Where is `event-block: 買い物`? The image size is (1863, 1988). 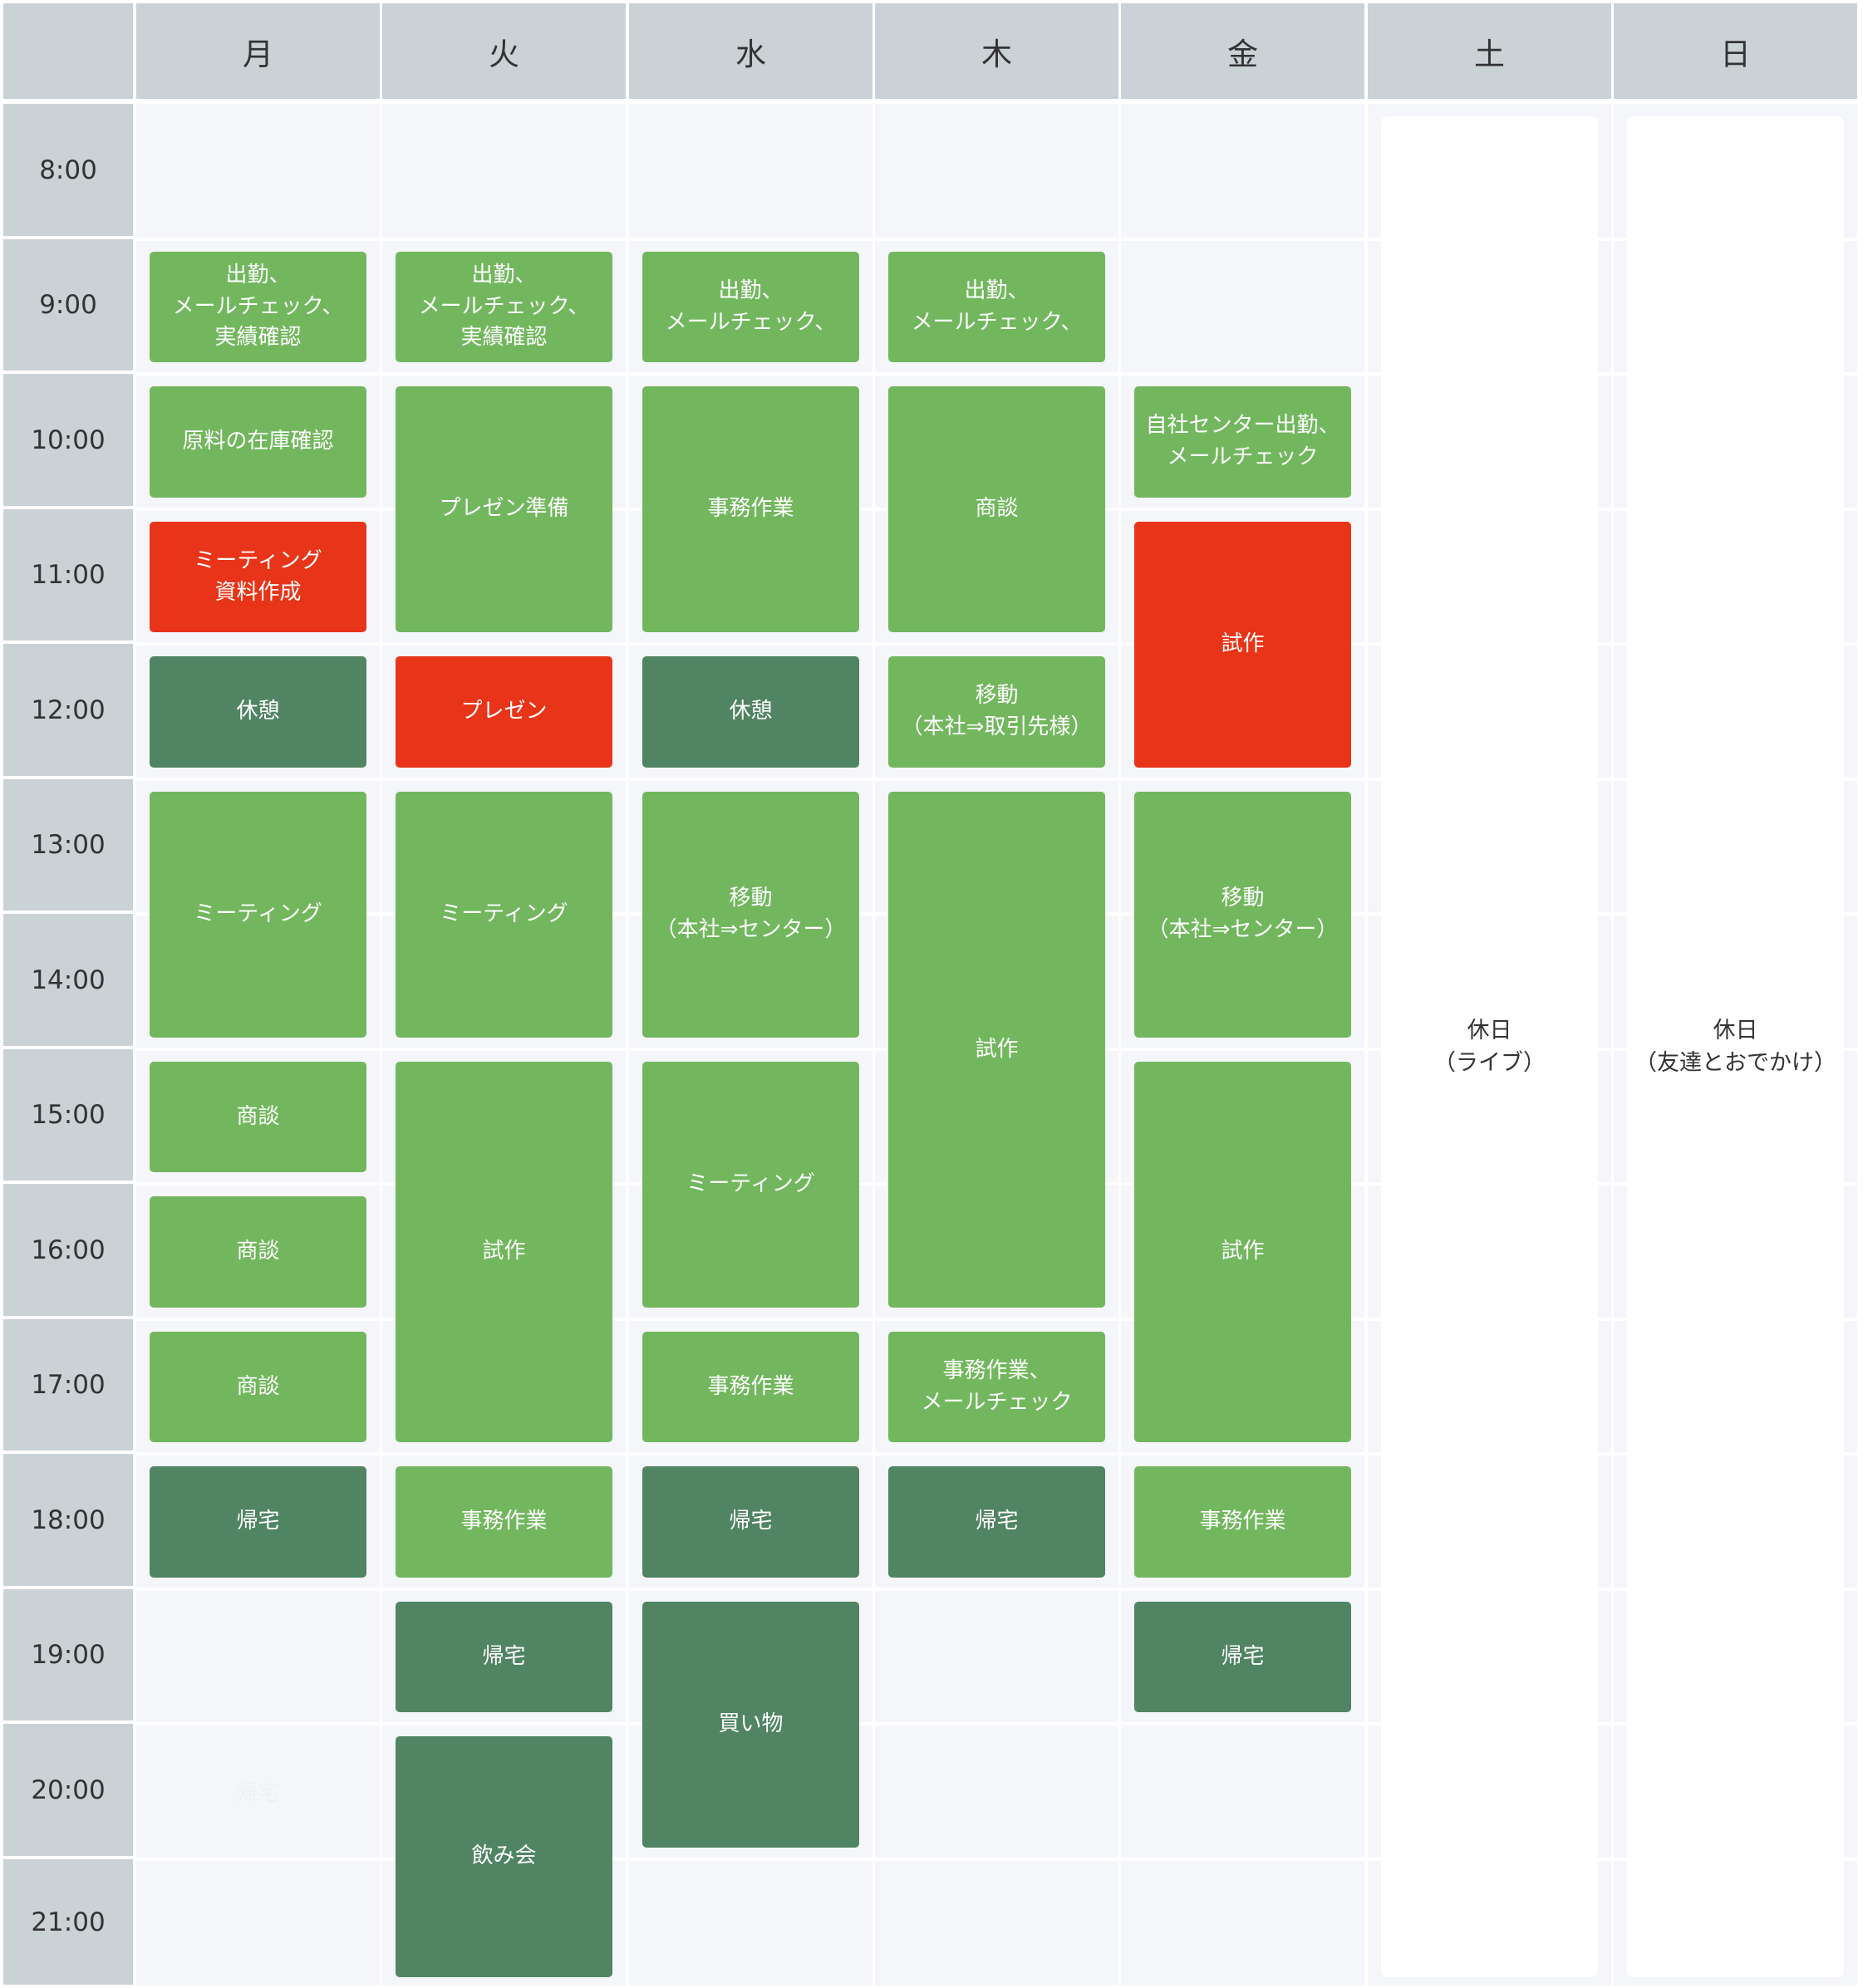
event-block: 買い物 is located at coordinates (750, 1725).